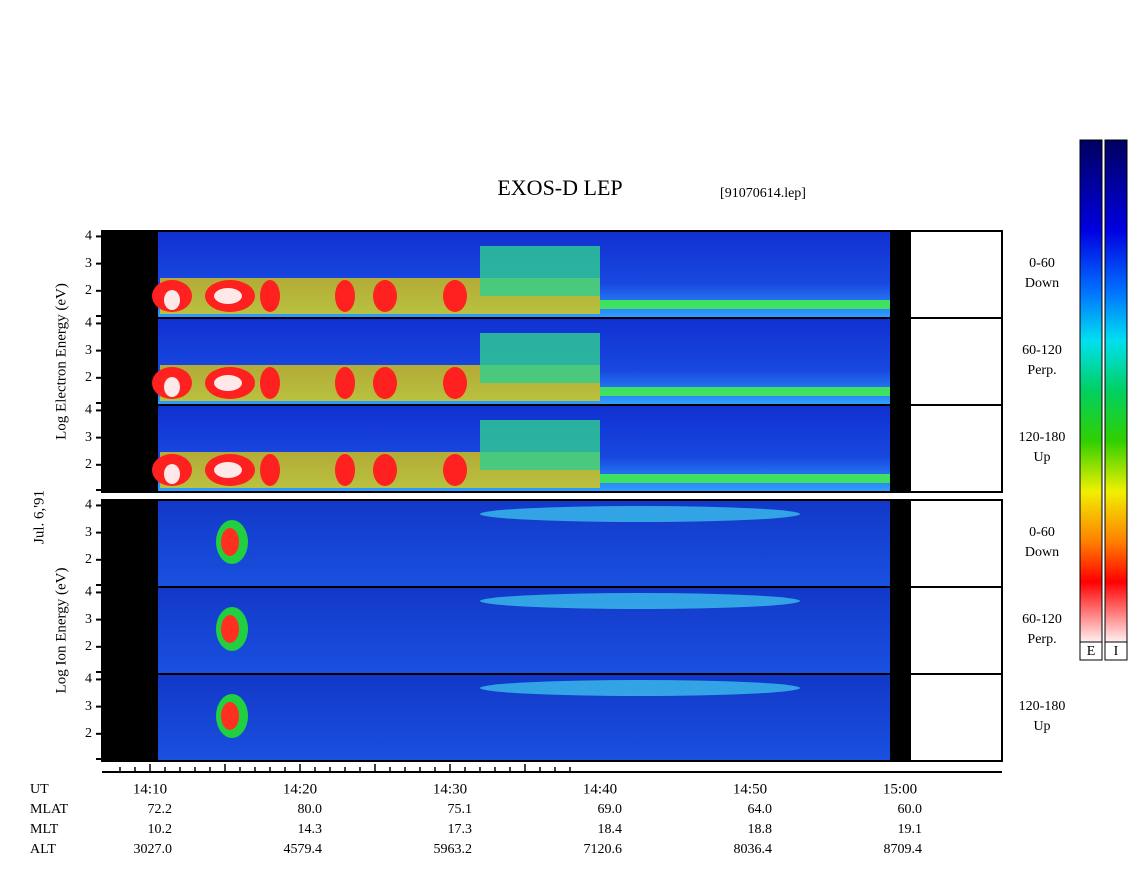 The image size is (1130, 875). Describe the element at coordinates (753, 849) in the screenshot. I see `ephemeris-value: 8036.4` at that location.